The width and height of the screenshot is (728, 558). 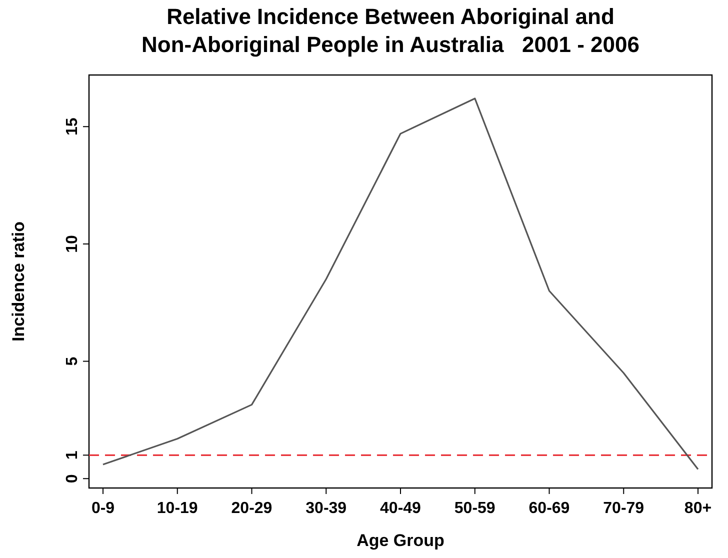 I want to click on x-tick-label: 50-59, so click(x=475, y=508).